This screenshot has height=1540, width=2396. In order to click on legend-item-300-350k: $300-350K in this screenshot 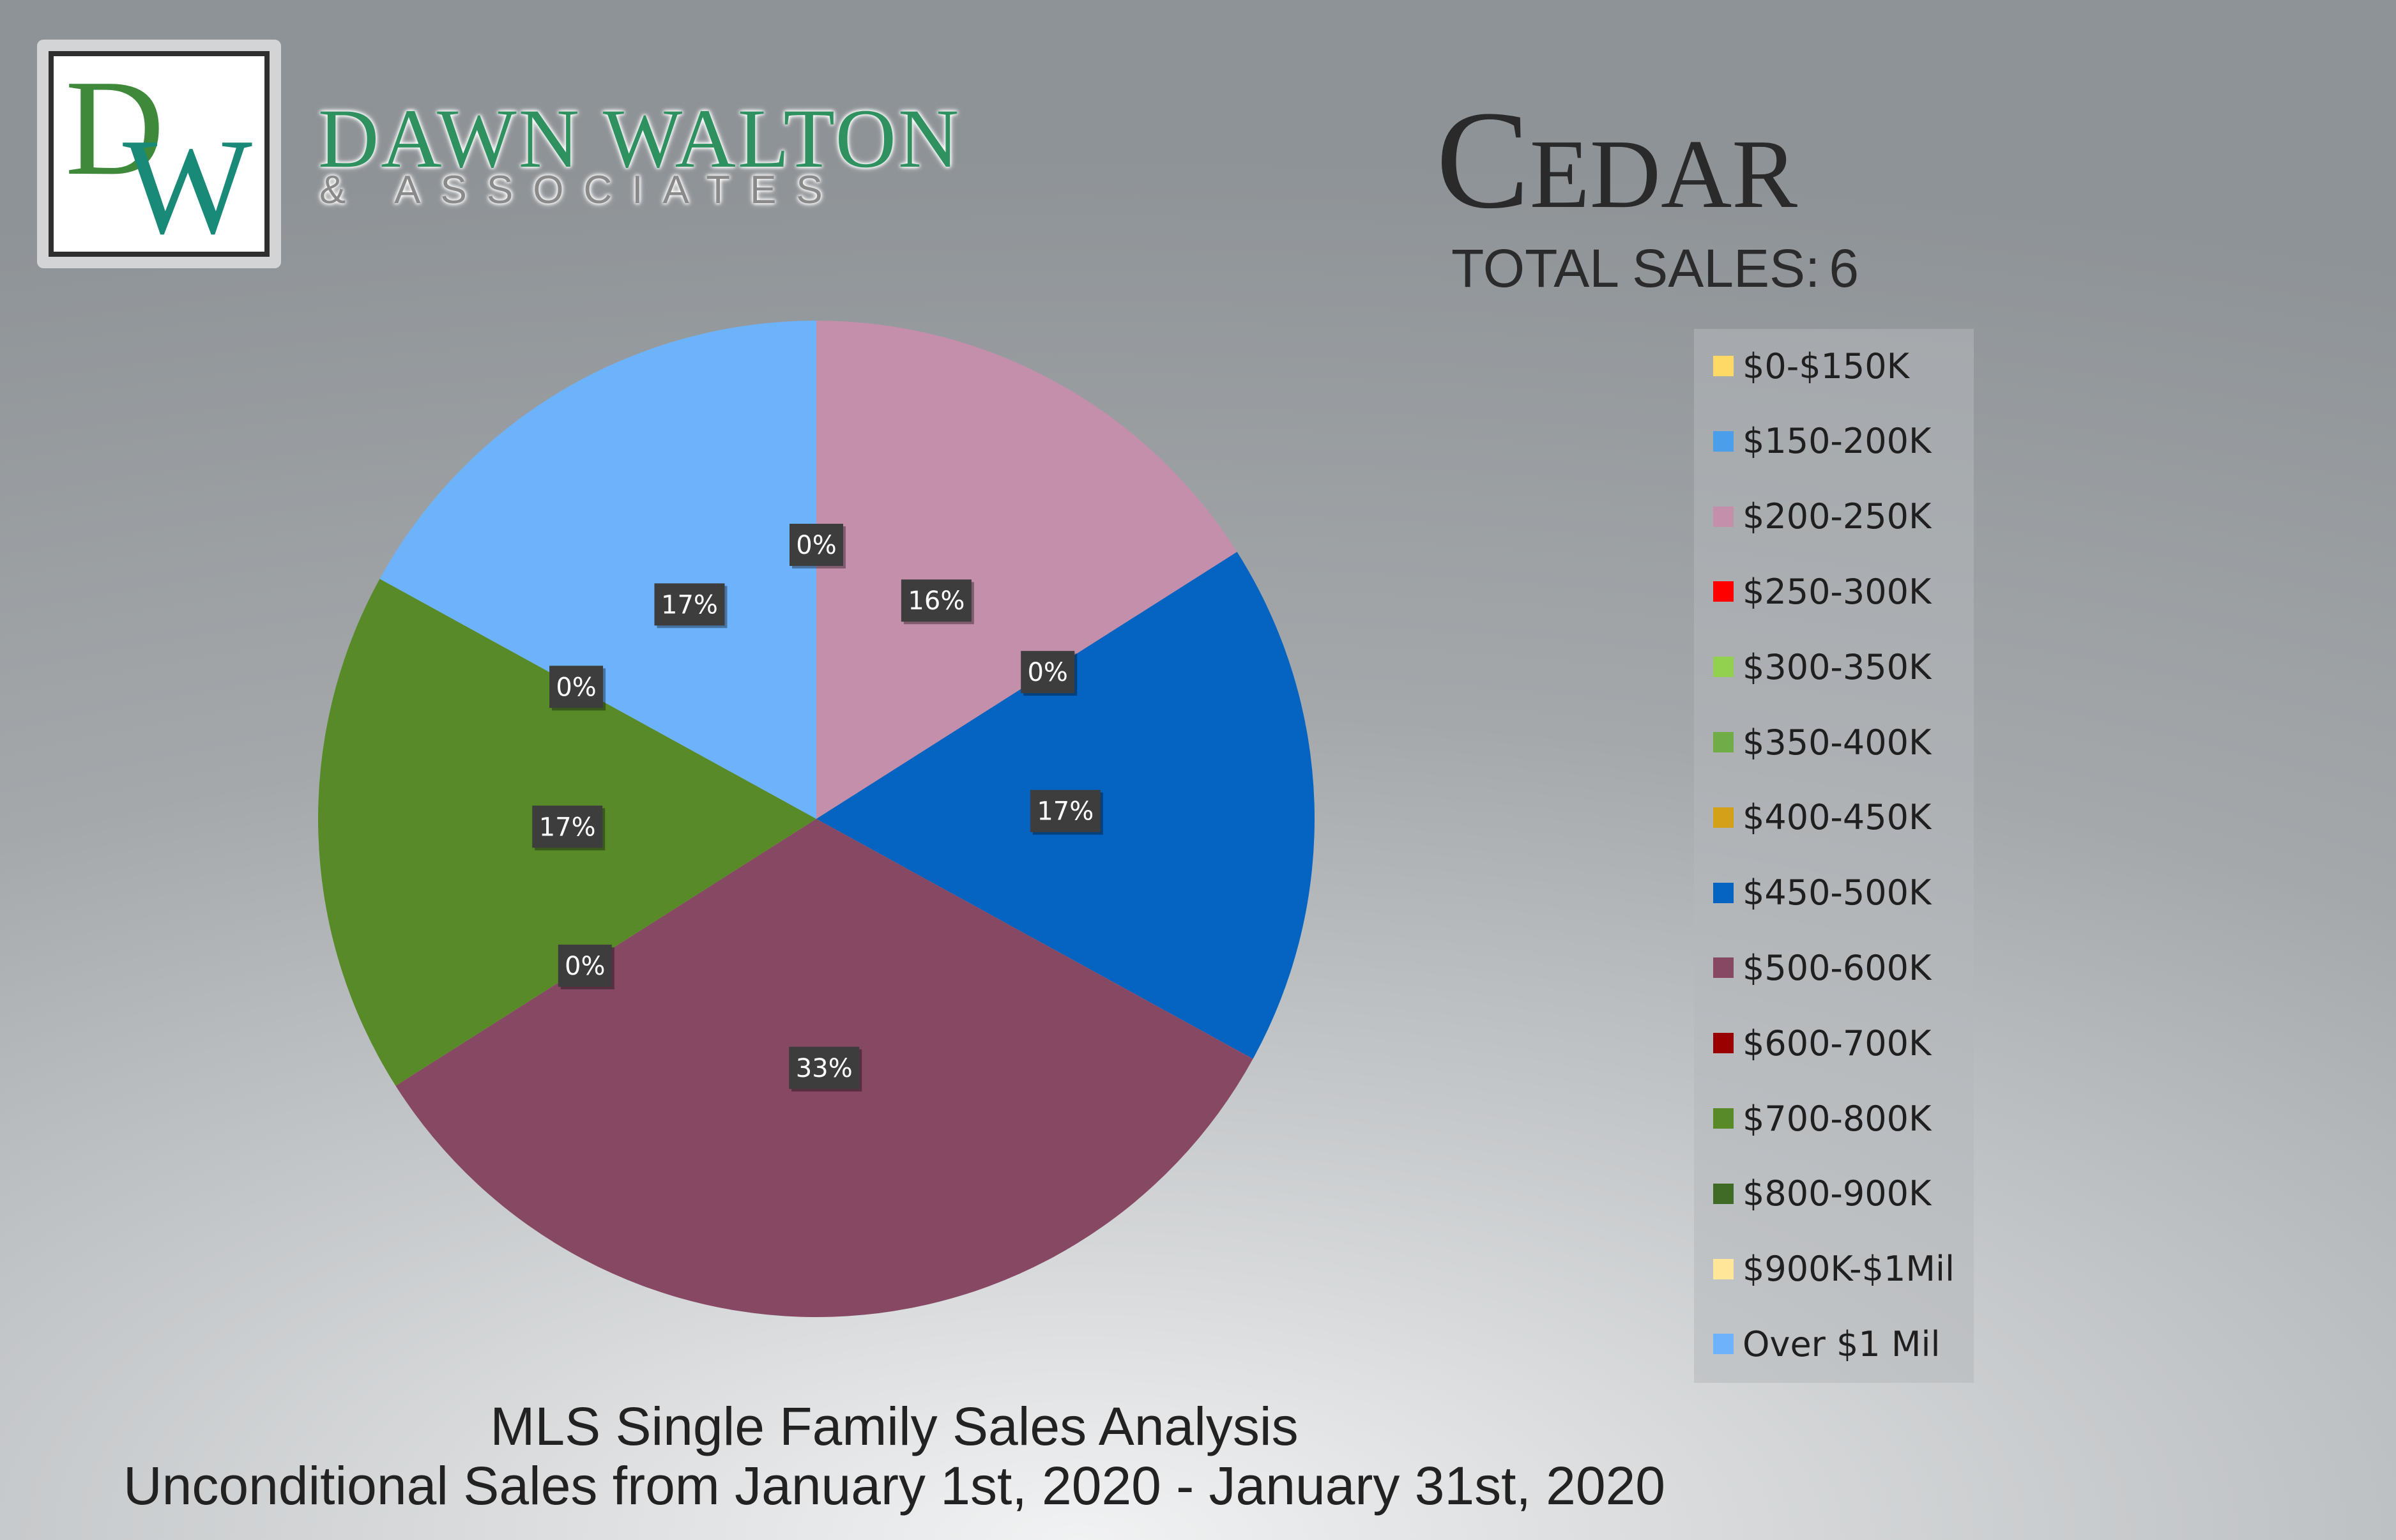, I will do `click(1822, 666)`.